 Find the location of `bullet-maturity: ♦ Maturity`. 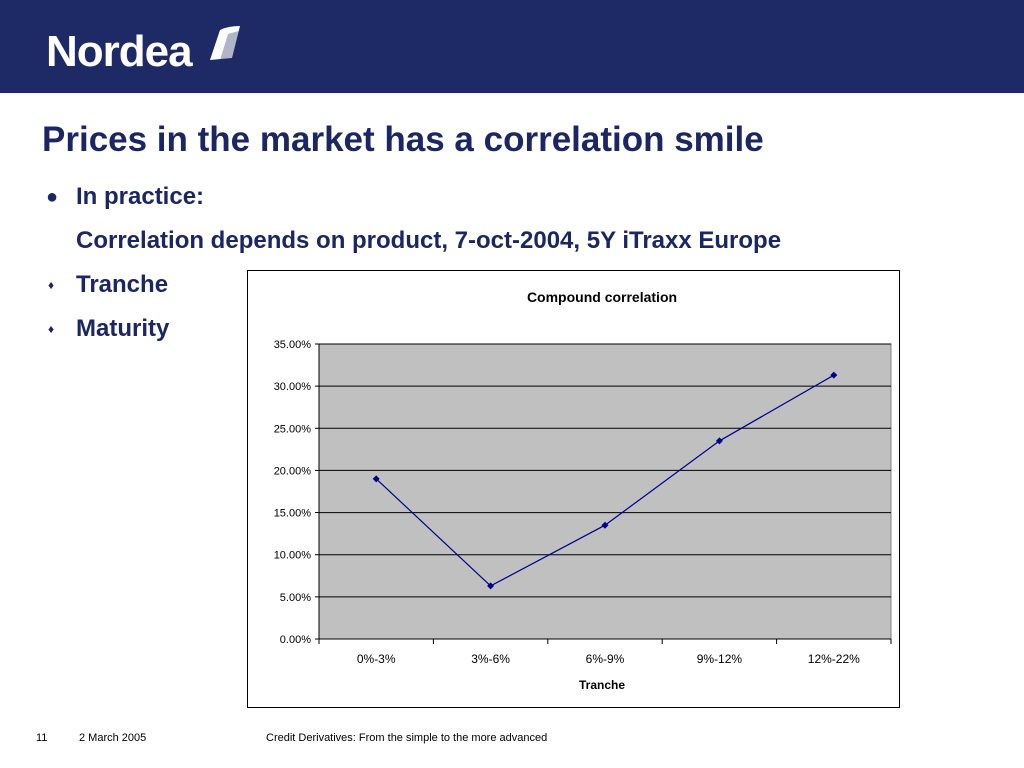

bullet-maturity: ♦ Maturity is located at coordinates (107, 329).